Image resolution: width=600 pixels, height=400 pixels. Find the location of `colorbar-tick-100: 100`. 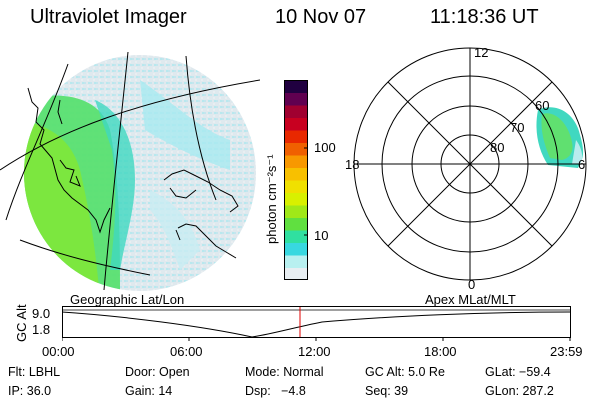

colorbar-tick-100: 100 is located at coordinates (325, 147).